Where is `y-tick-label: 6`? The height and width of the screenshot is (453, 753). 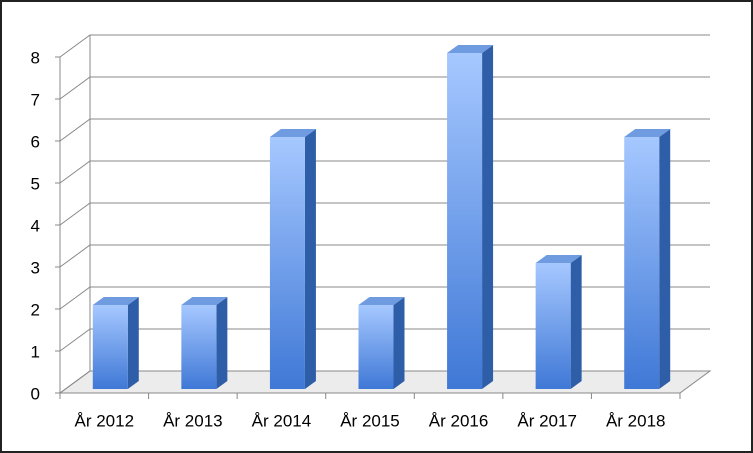 y-tick-label: 6 is located at coordinates (35, 141).